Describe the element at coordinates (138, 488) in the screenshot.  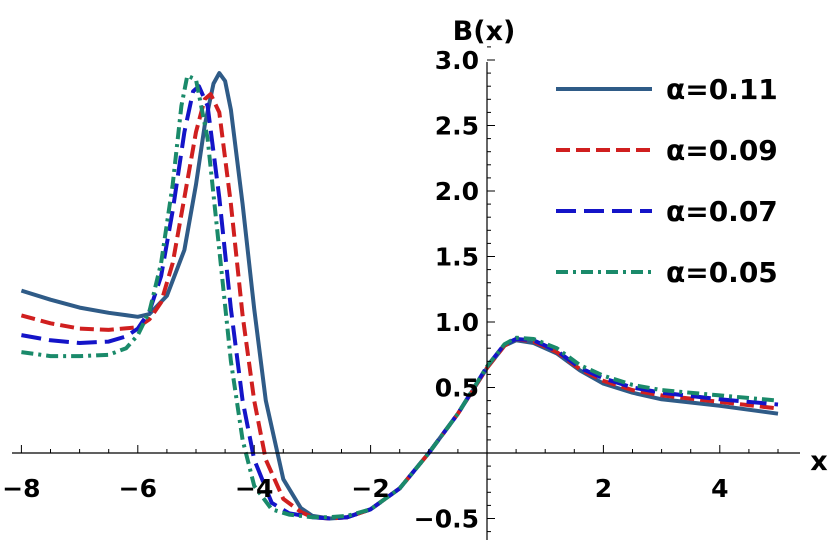
I see `x-tick-label: −6` at that location.